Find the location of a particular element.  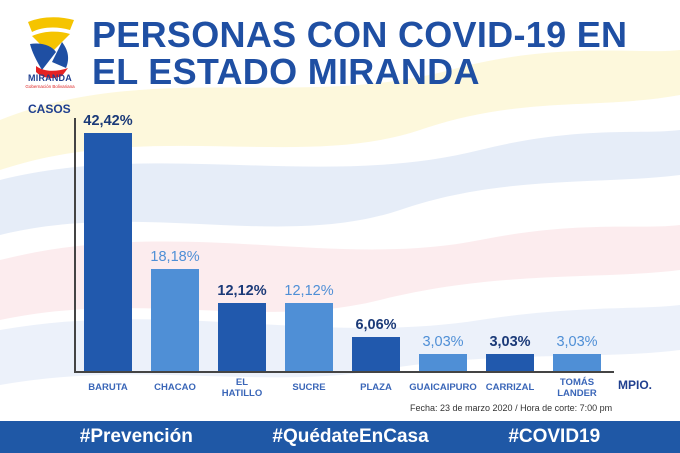

category-label-2: CHACAO is located at coordinates (175, 387).